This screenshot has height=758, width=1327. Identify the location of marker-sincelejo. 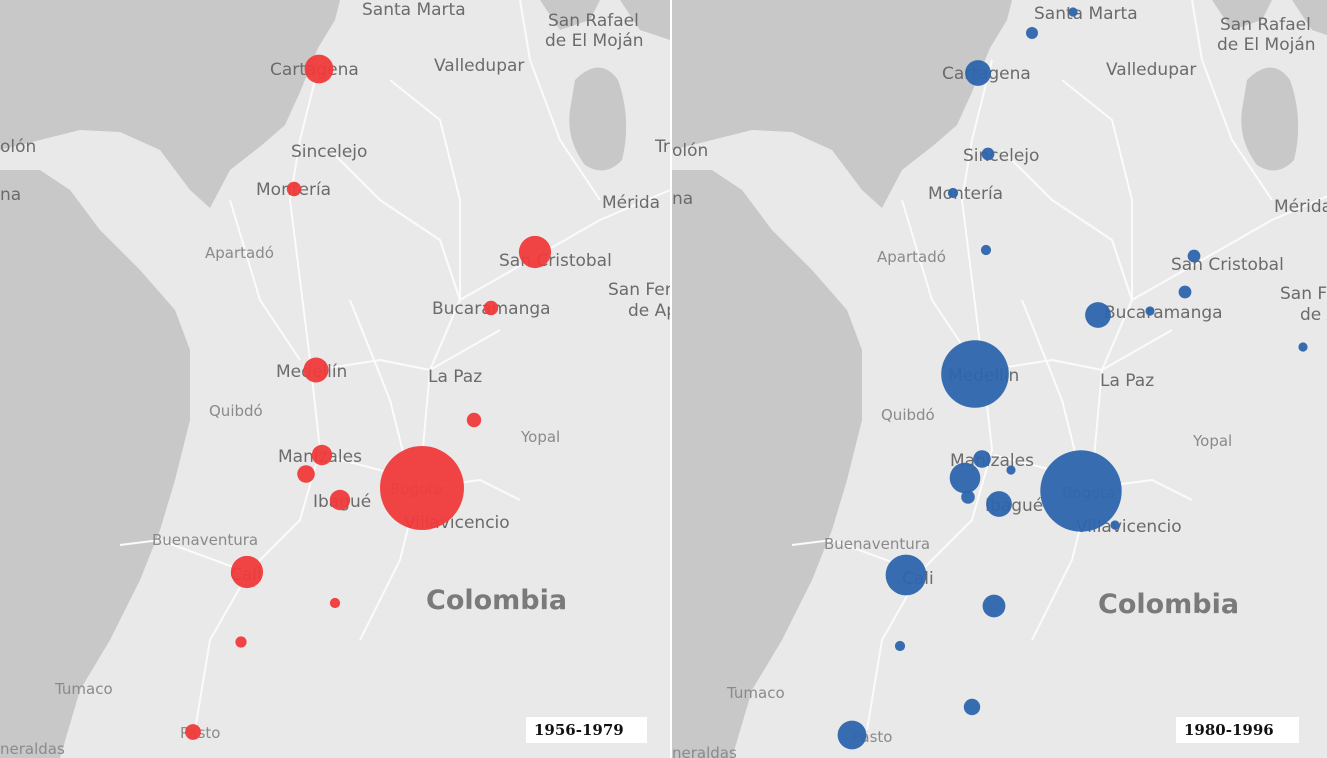
(988, 154).